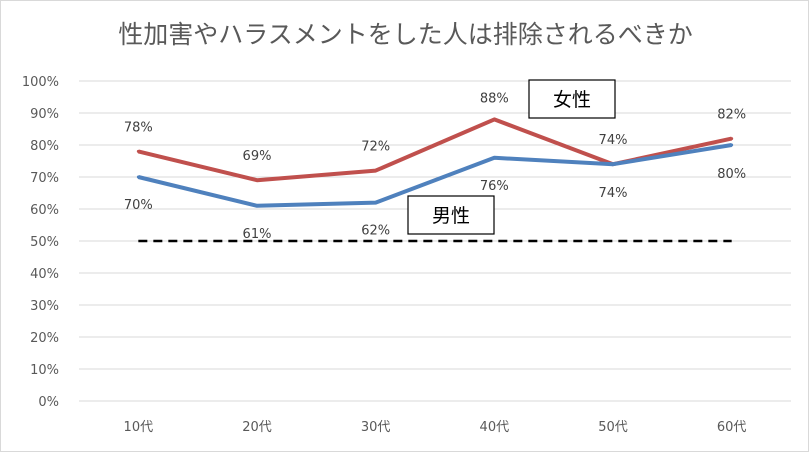 Image resolution: width=809 pixels, height=453 pixels. What do you see at coordinates (138, 205) in the screenshot?
I see `data-label: 70%` at bounding box center [138, 205].